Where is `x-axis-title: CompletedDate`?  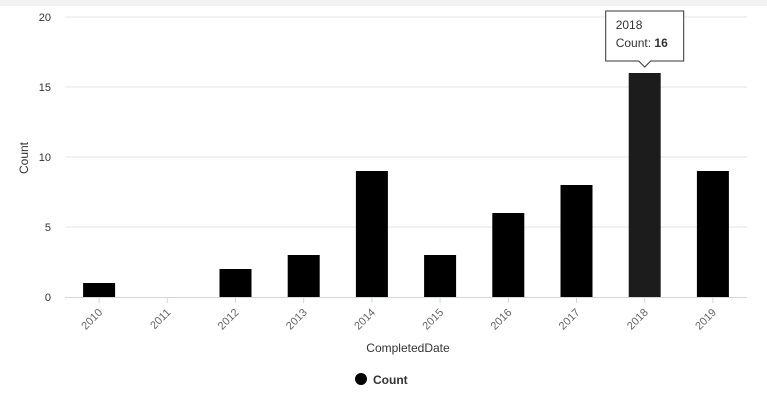
x-axis-title: CompletedDate is located at coordinates (408, 348).